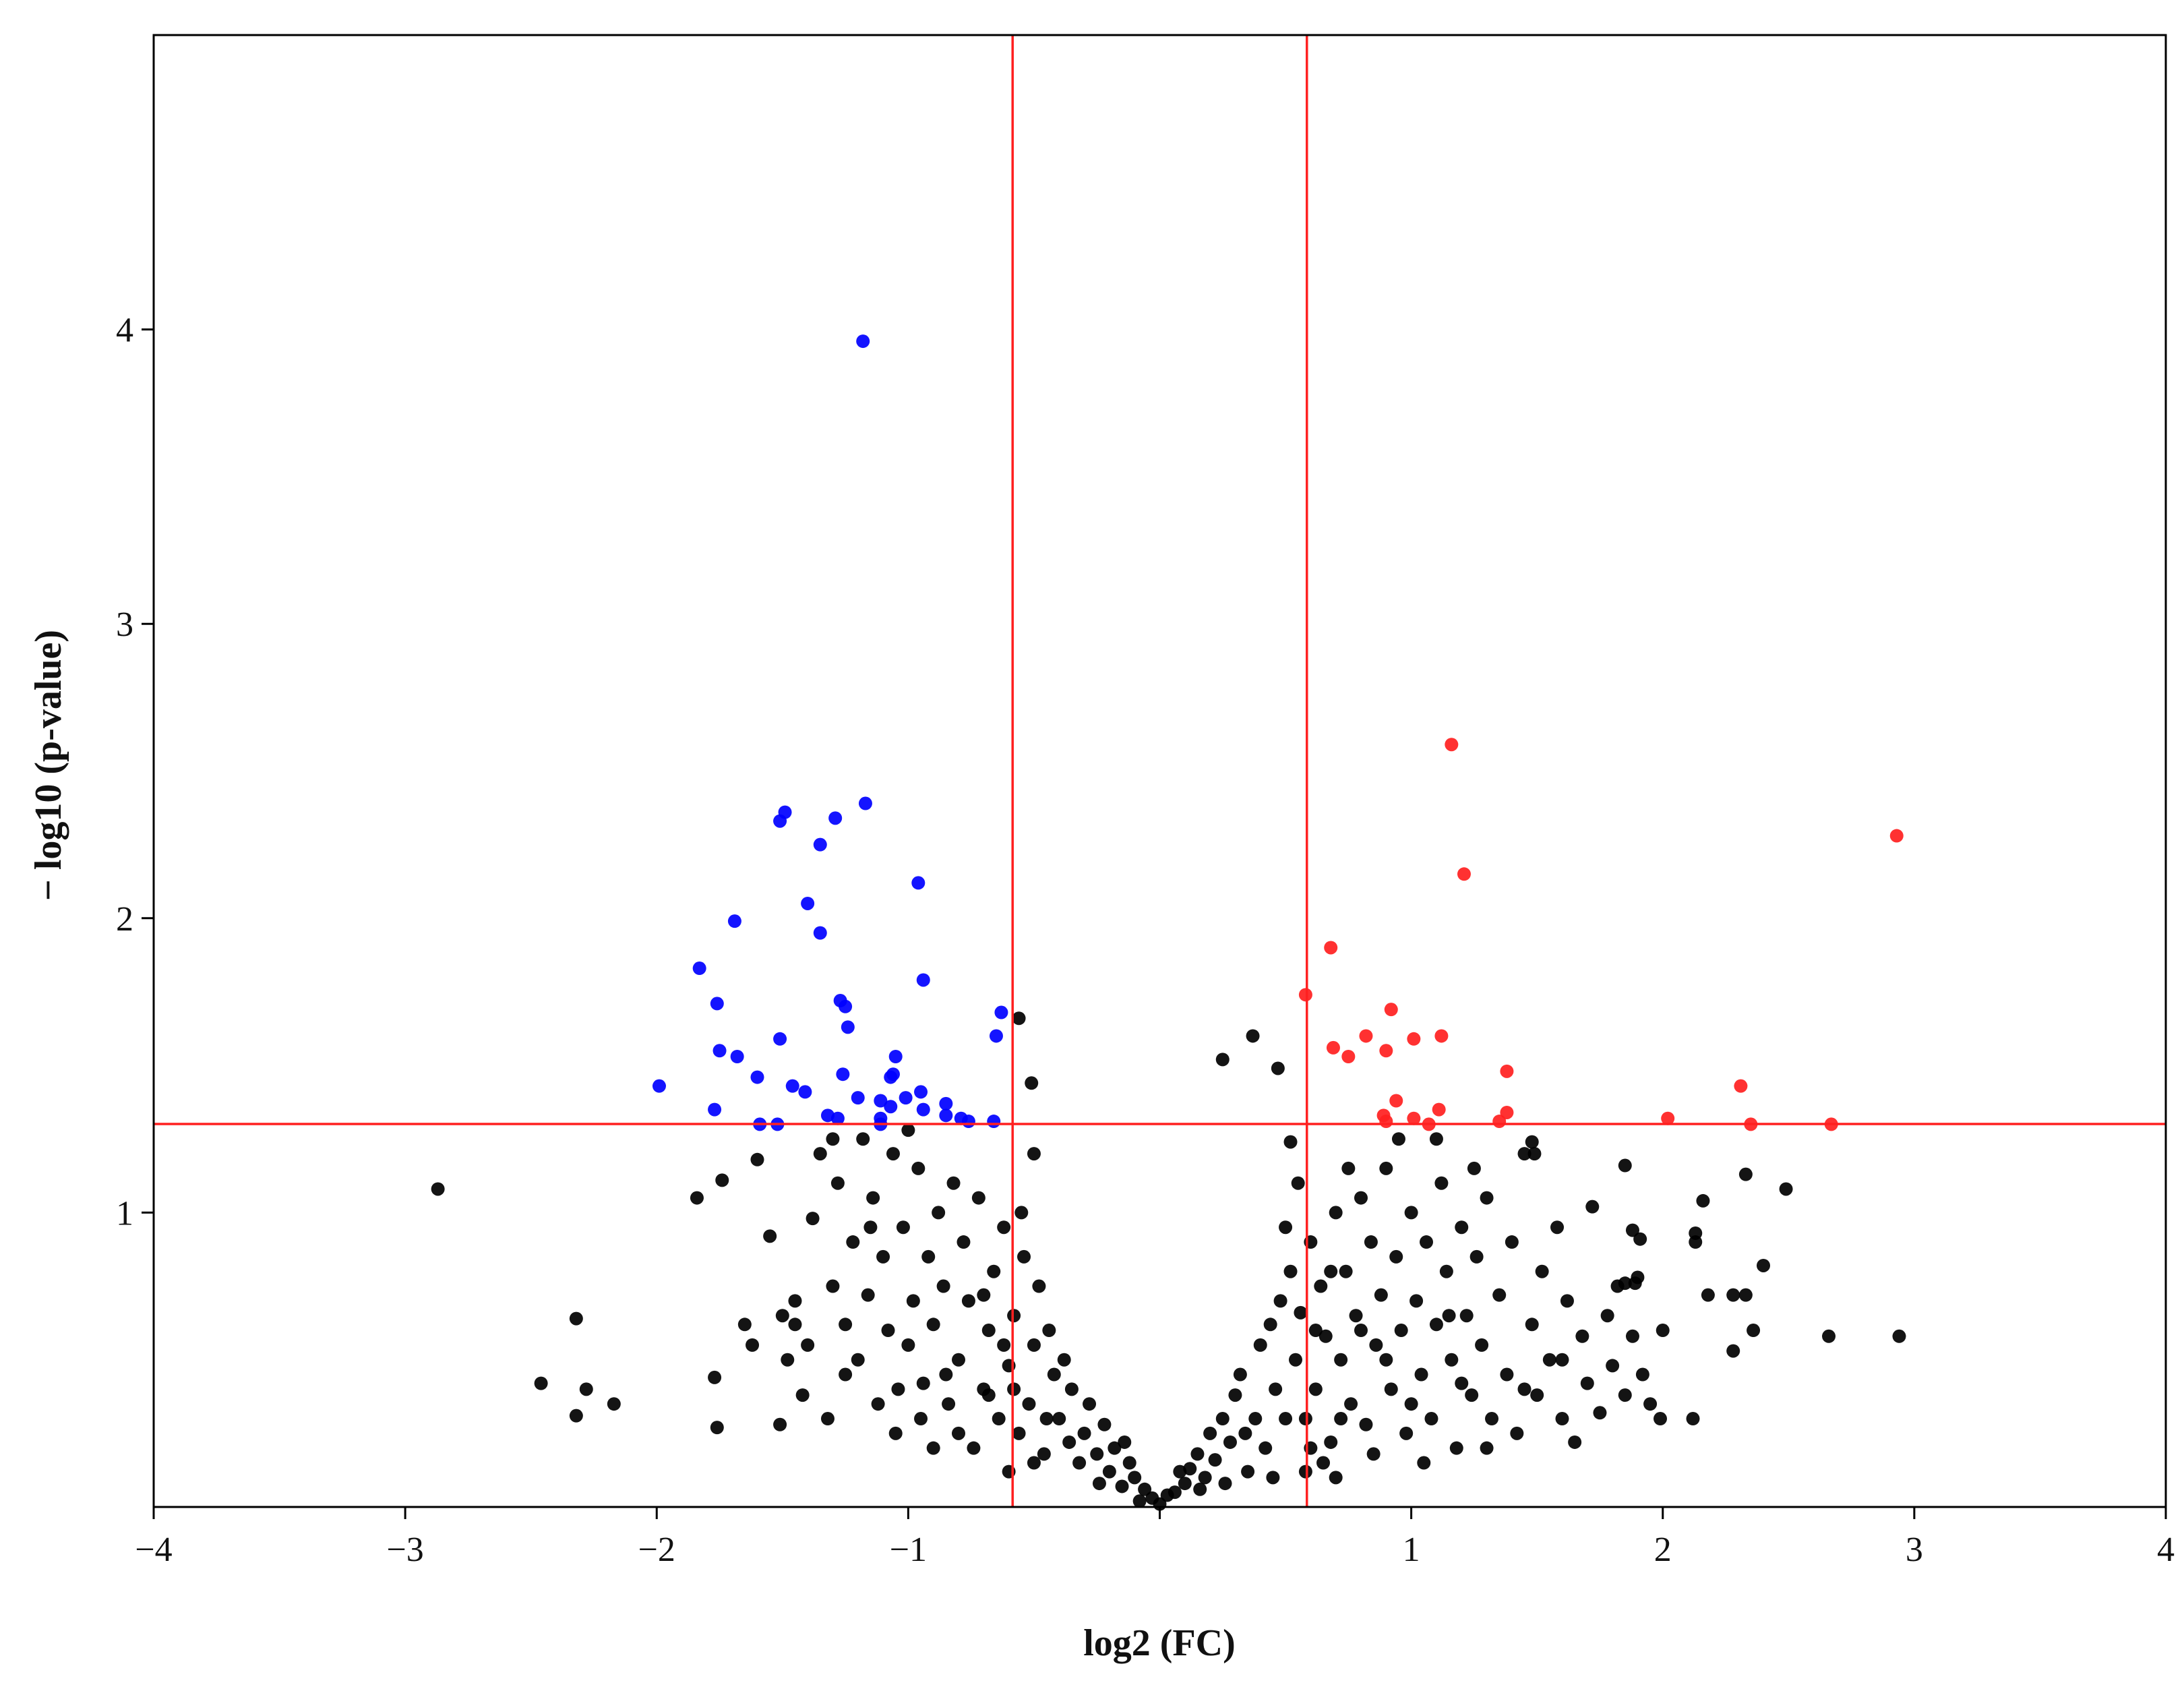 The image size is (2184, 1687). Describe the element at coordinates (1411, 1550) in the screenshot. I see `x-tick-label: 1` at that location.